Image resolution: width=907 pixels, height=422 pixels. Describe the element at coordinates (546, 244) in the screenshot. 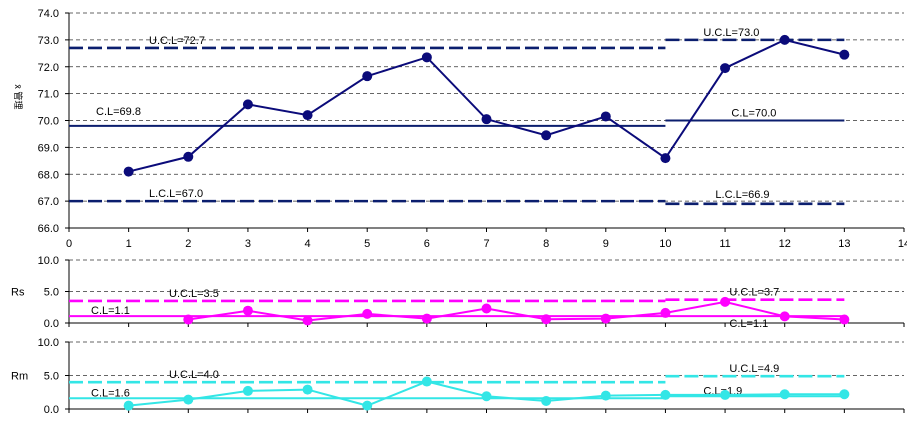

I see `xbar-xtick-label: 8` at that location.